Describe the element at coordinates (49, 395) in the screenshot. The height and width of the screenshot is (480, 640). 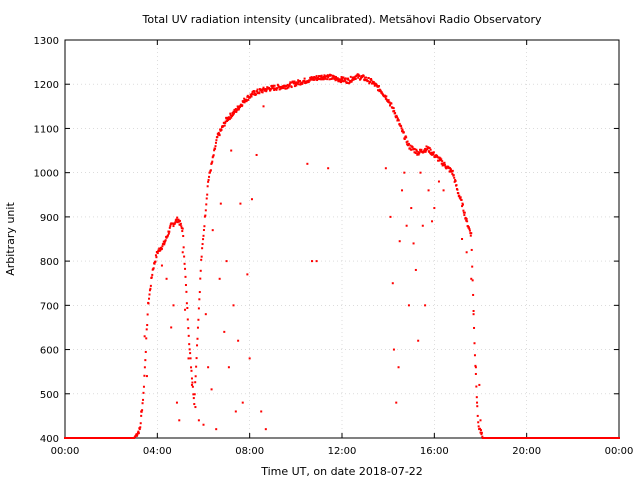
I see `y-tick-label: 500` at that location.